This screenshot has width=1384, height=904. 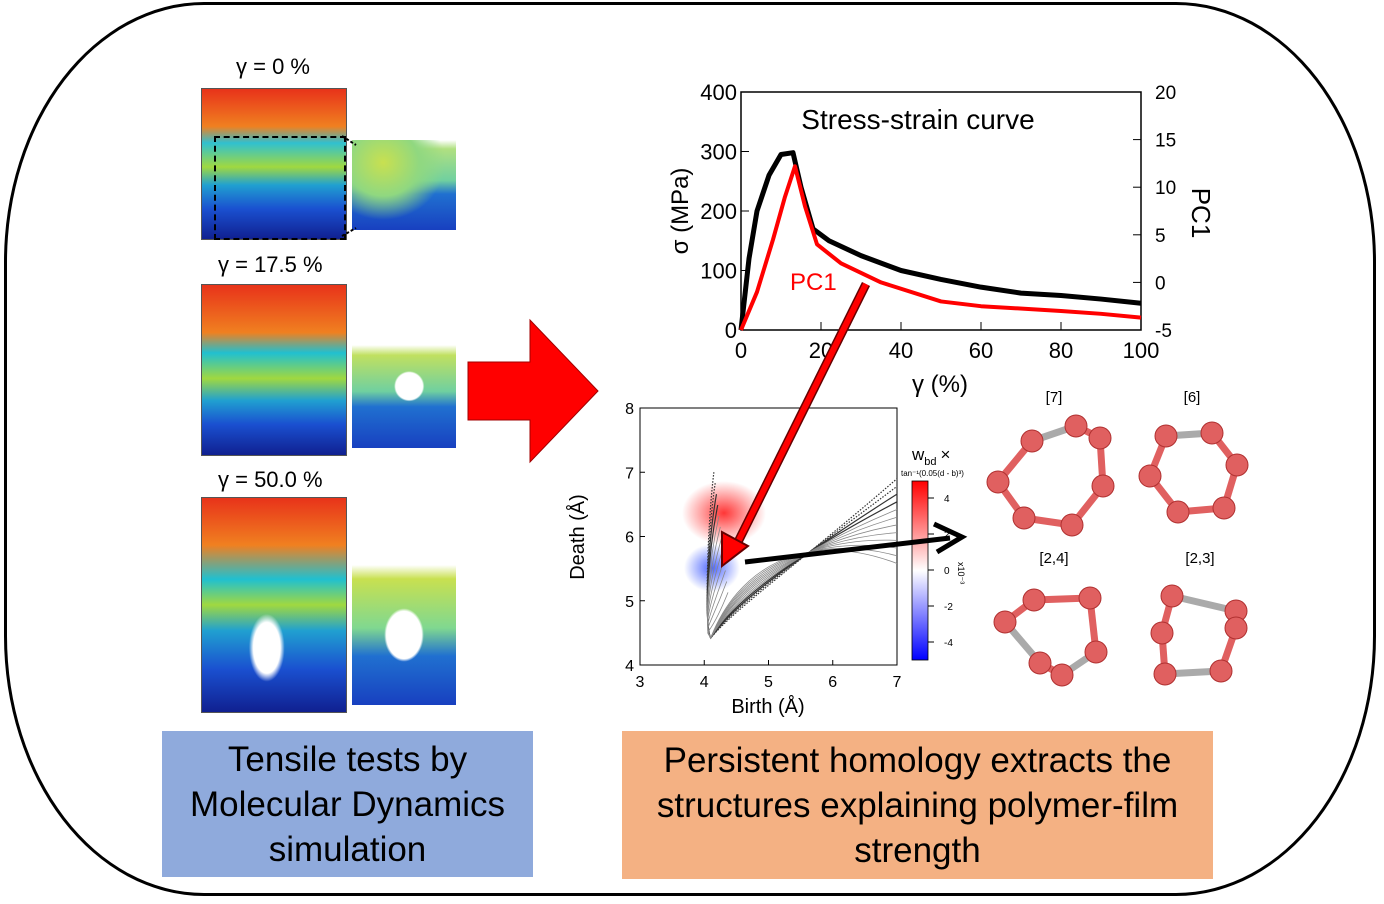 What do you see at coordinates (741, 350) in the screenshot?
I see `stress-x-tick-label: 0` at bounding box center [741, 350].